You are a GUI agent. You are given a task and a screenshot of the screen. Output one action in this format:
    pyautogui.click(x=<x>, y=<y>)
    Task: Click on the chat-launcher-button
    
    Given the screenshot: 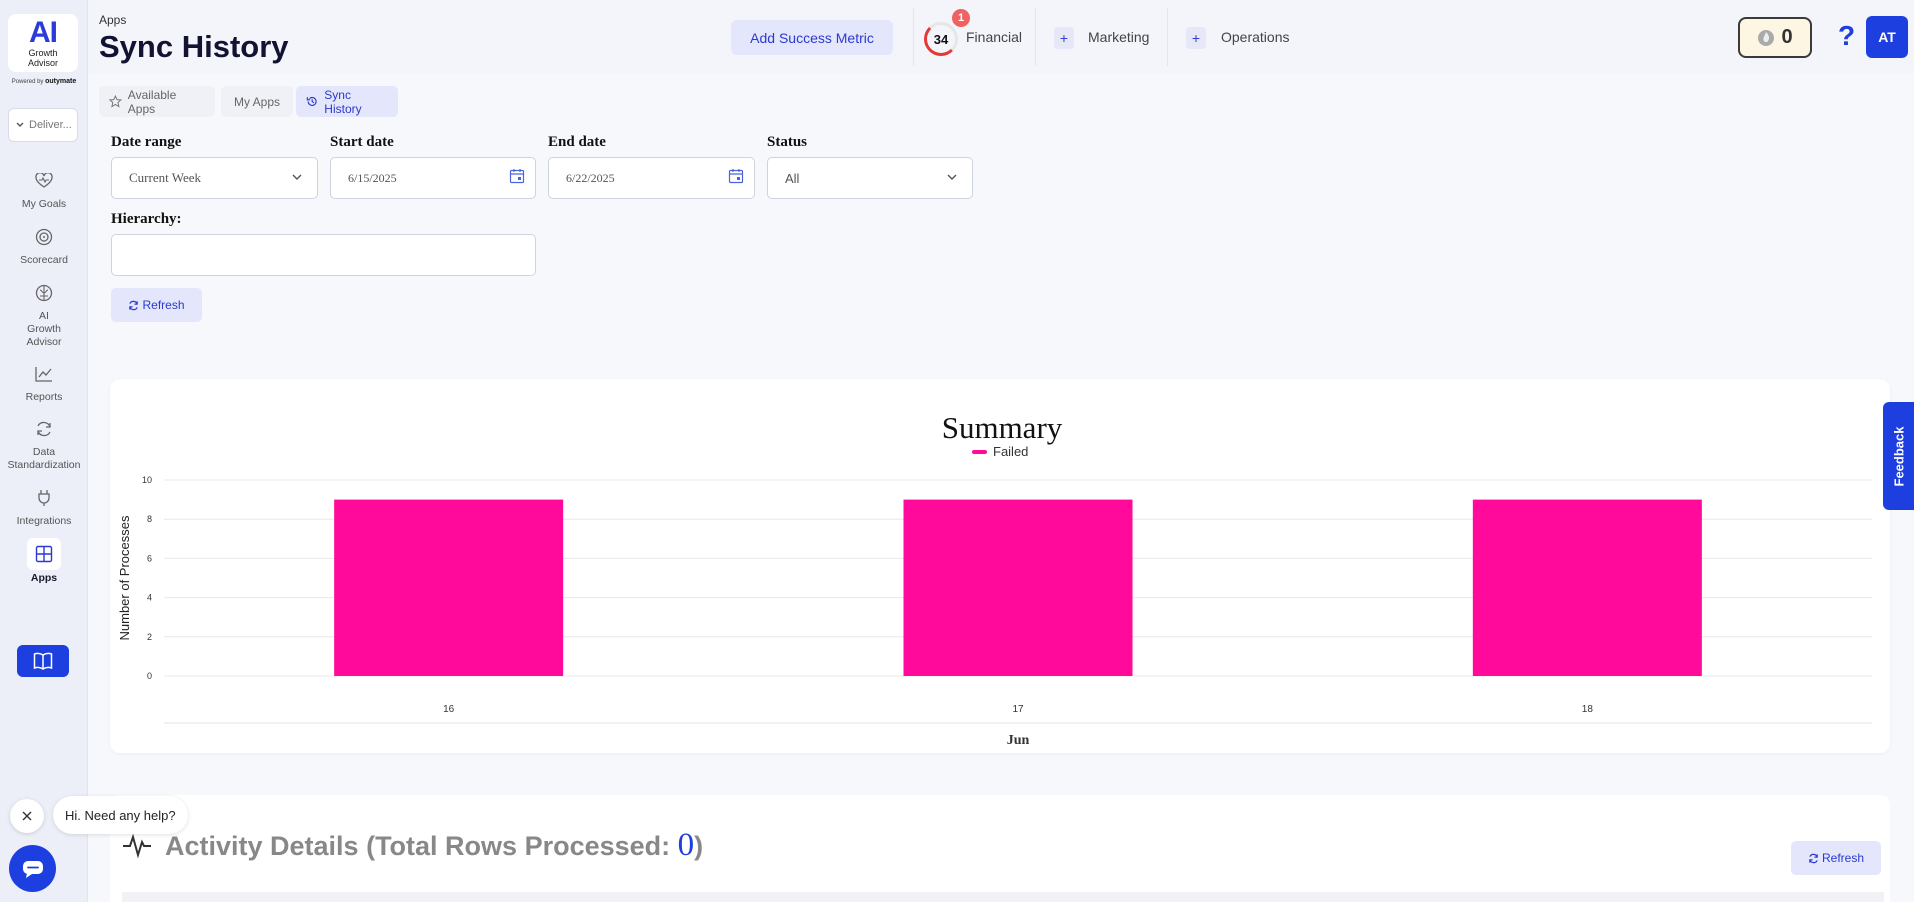 What is the action you would take?
    pyautogui.click(x=32, y=868)
    